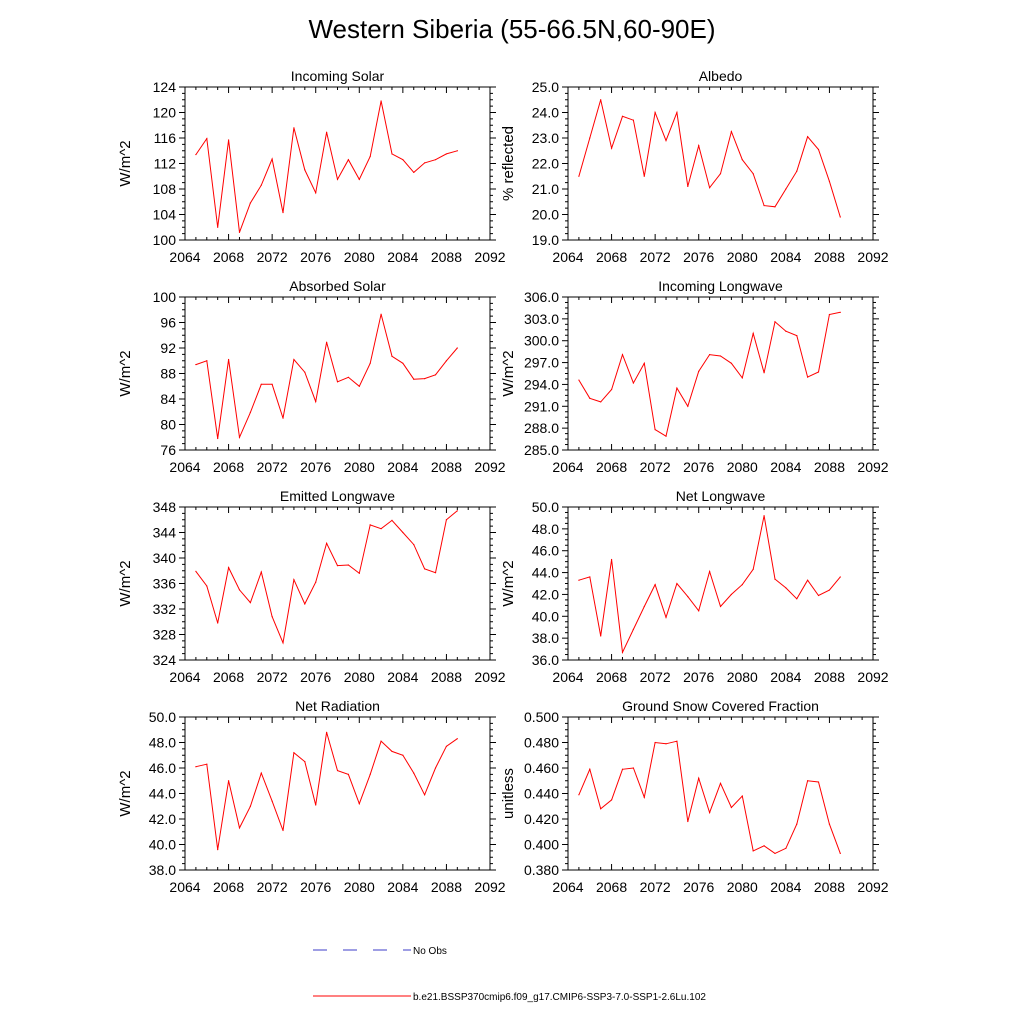 The height and width of the screenshot is (1024, 1024). What do you see at coordinates (228, 467) in the screenshot?
I see `x-tick-label: 2068` at bounding box center [228, 467].